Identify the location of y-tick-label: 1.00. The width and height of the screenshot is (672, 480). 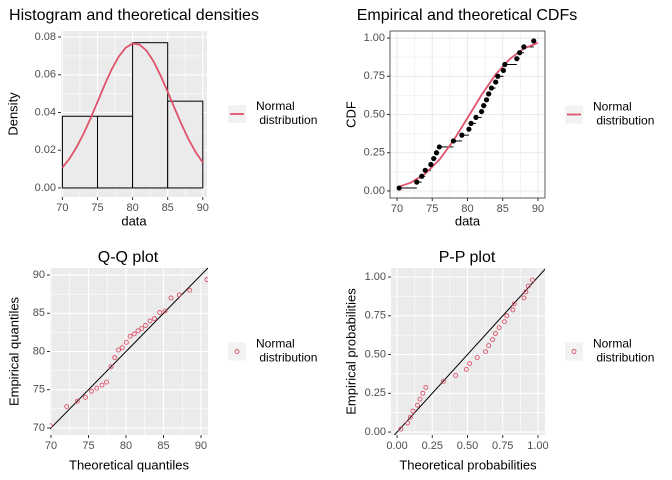
(375, 277).